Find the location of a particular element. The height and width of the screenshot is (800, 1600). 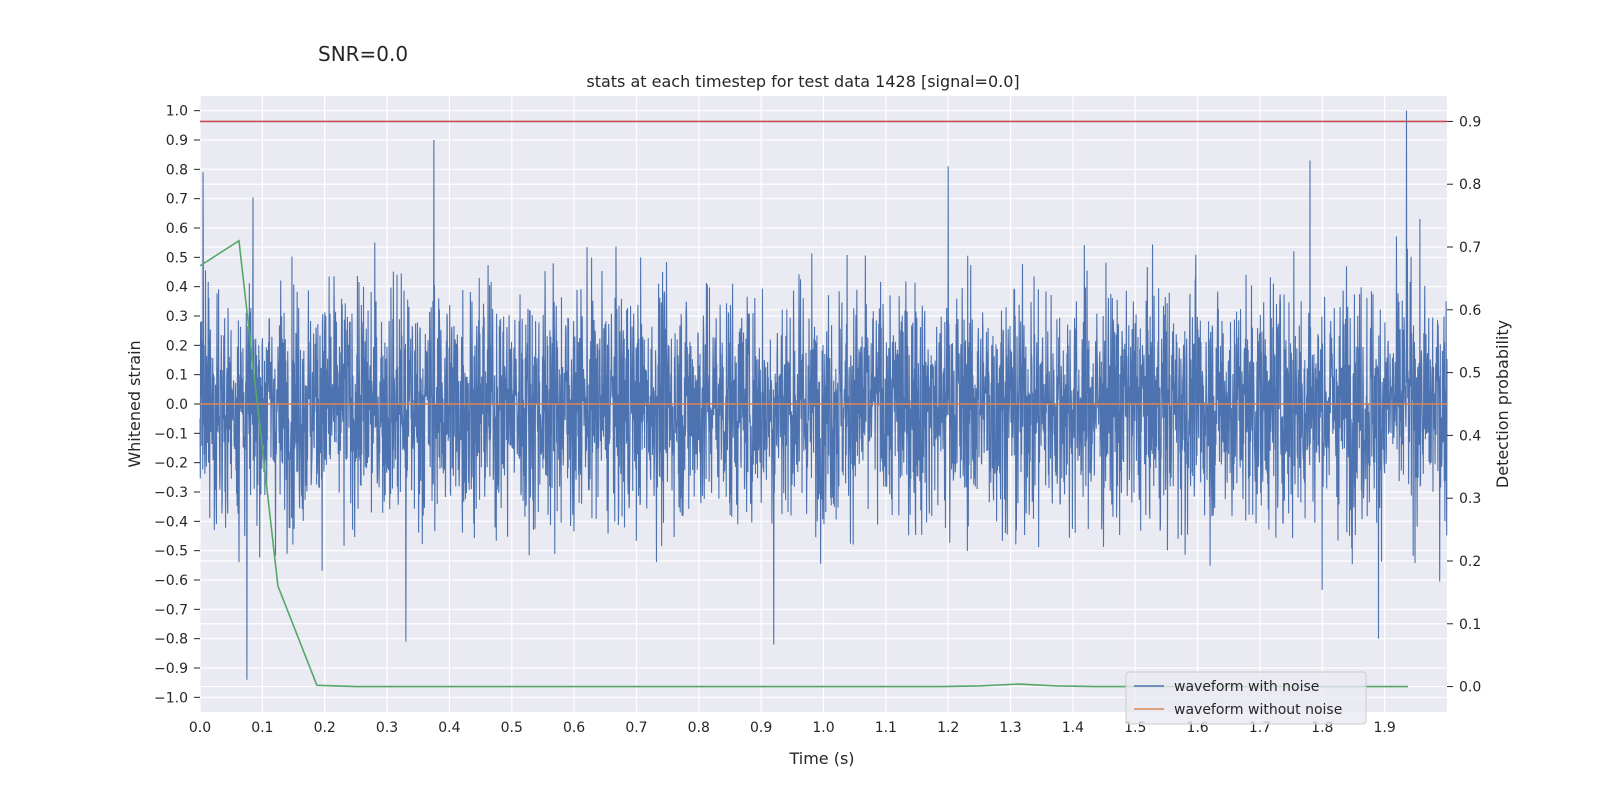

x-tick-label: 0.3 is located at coordinates (387, 728).